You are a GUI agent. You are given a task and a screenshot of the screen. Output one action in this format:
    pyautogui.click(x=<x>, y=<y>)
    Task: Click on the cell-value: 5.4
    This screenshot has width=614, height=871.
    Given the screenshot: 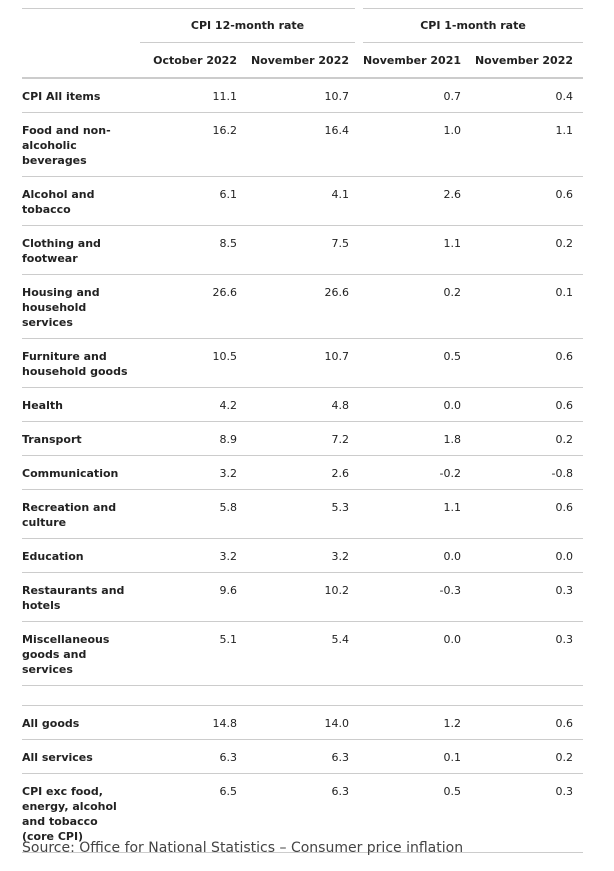 What is the action you would take?
    pyautogui.click(x=303, y=653)
    